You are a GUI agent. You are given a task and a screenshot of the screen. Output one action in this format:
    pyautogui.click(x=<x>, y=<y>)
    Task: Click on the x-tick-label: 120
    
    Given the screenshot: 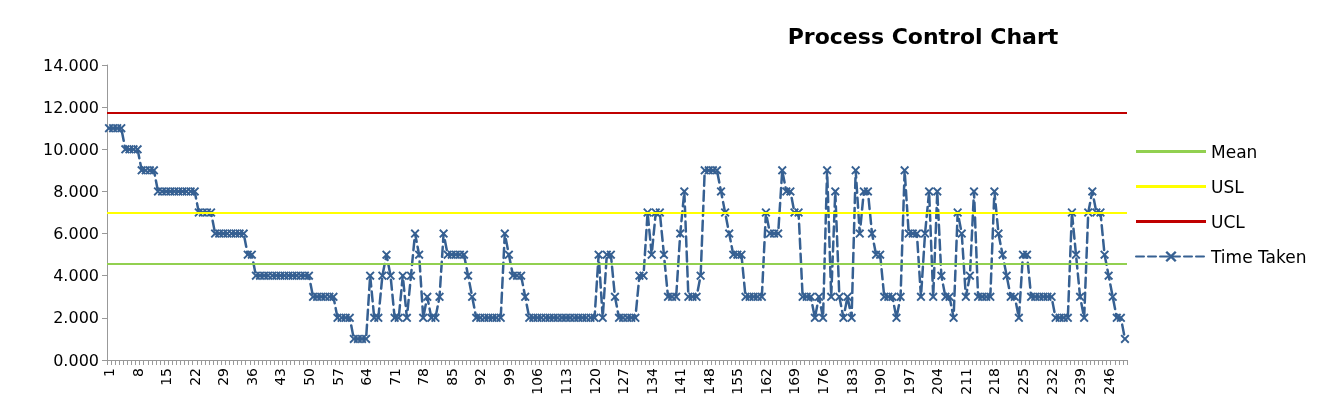 What is the action you would take?
    pyautogui.click(x=594, y=381)
    